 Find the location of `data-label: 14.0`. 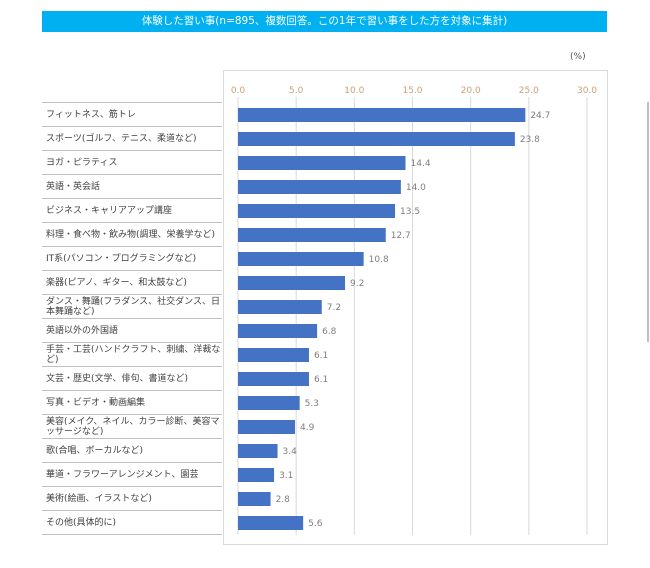

data-label: 14.0 is located at coordinates (416, 188).